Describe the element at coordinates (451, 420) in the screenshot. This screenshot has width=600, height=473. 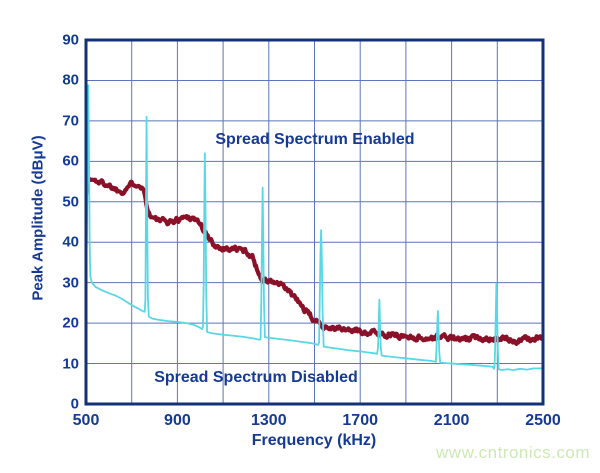
I see `x-tick-label: 2100` at that location.